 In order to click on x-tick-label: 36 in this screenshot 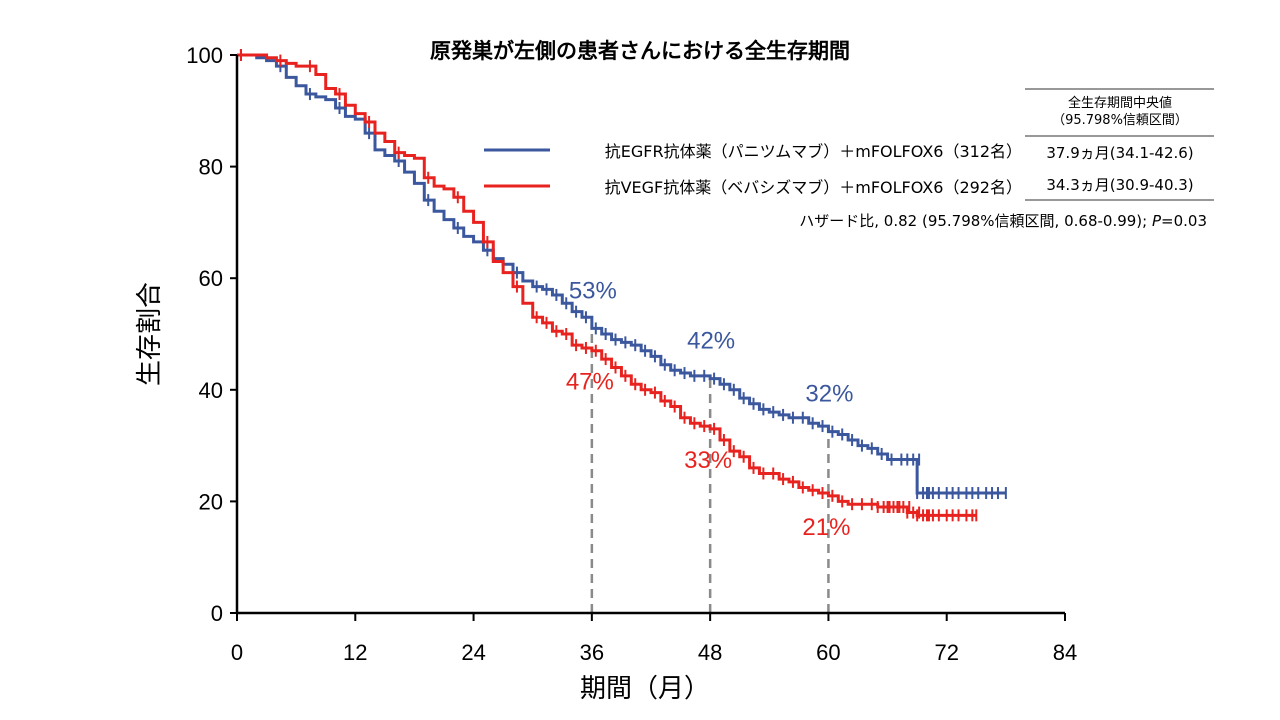, I will do `click(592, 652)`.